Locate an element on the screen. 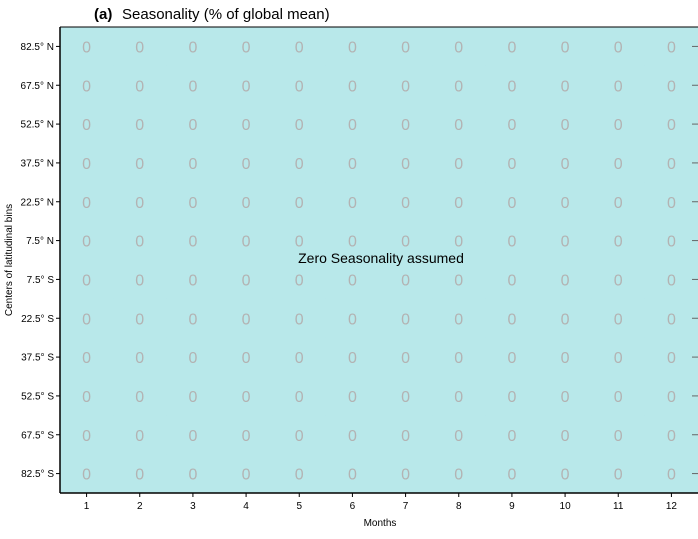 This screenshot has width=698, height=539. y-tick-label: 82.5° N is located at coordinates (37, 47).